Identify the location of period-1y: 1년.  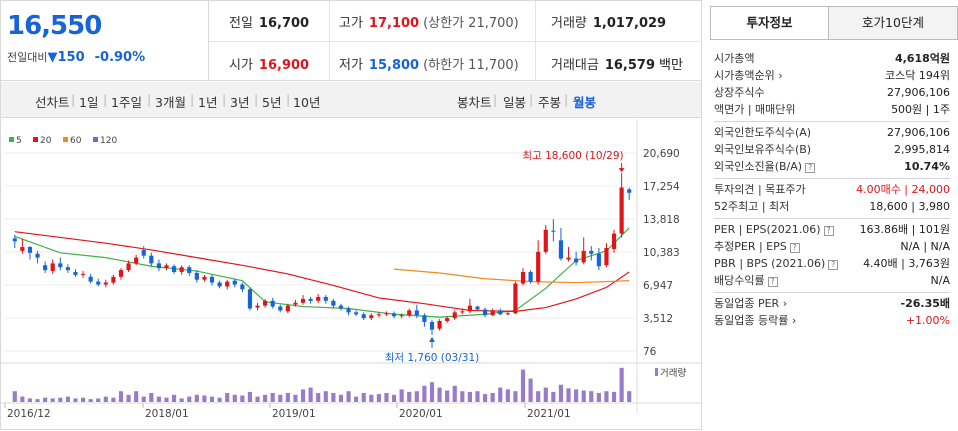
(208, 102).